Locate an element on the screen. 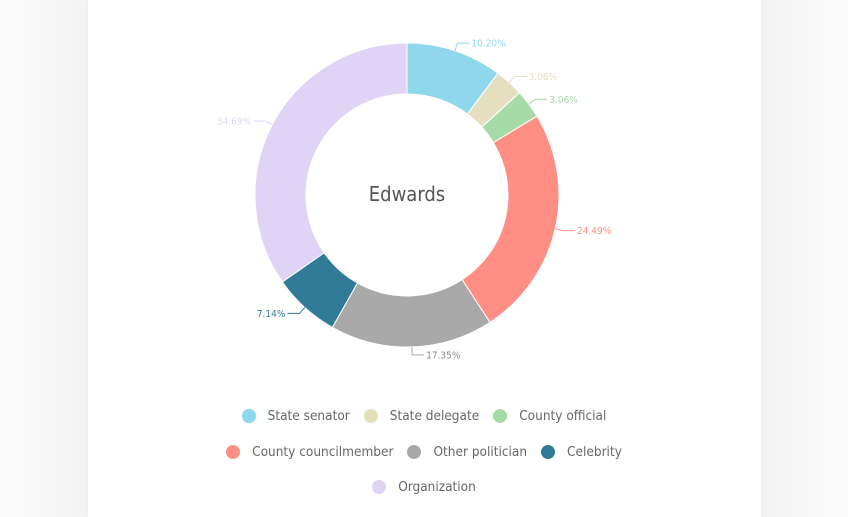 Image resolution: width=848 pixels, height=517 pixels. slice-organization is located at coordinates (331, 162).